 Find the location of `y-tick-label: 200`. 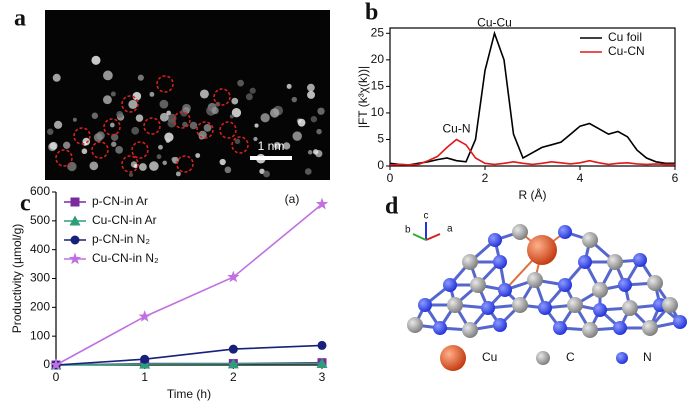

y-tick-label: 200 is located at coordinates (40, 307).